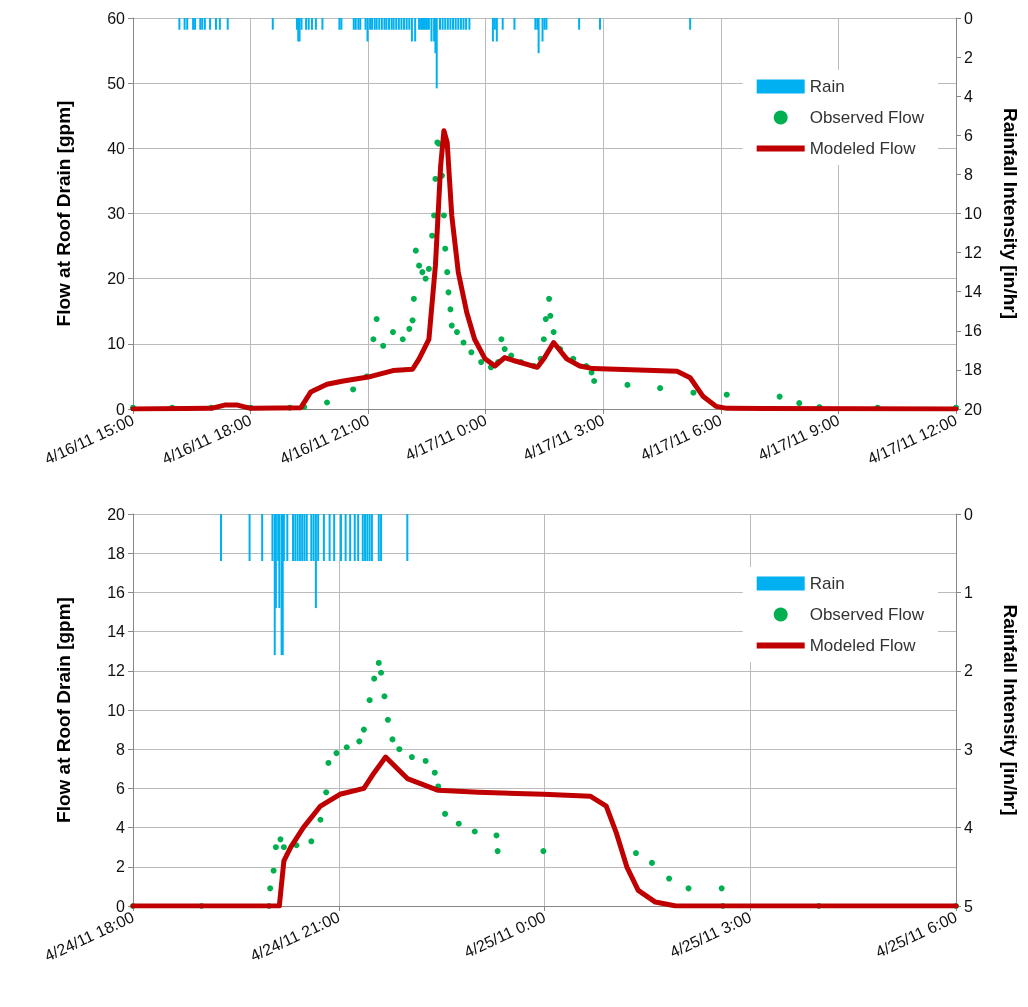 The width and height of the screenshot is (1028, 1007). What do you see at coordinates (968, 749) in the screenshot?
I see `y2-tick-label: 3` at bounding box center [968, 749].